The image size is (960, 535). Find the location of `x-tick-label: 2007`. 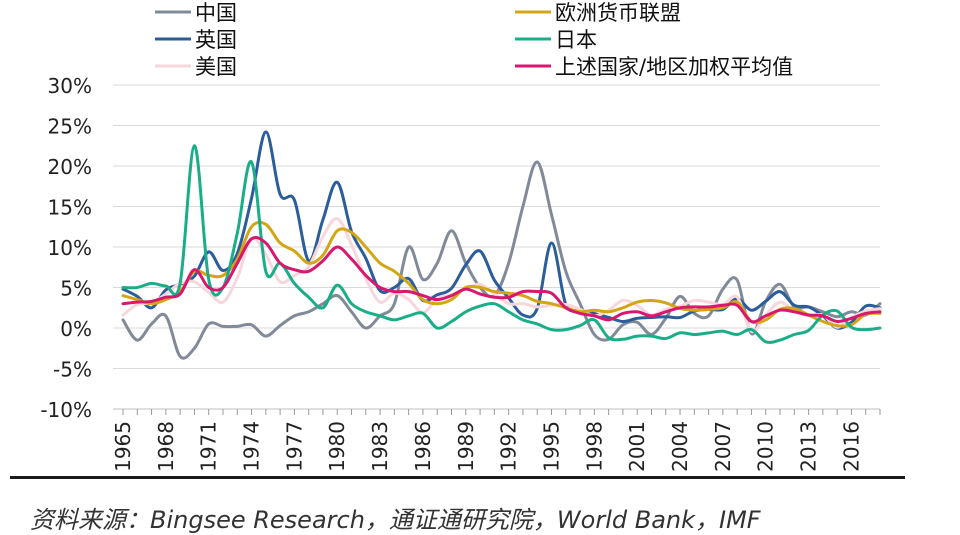

x-tick-label: 2007 is located at coordinates (723, 446).